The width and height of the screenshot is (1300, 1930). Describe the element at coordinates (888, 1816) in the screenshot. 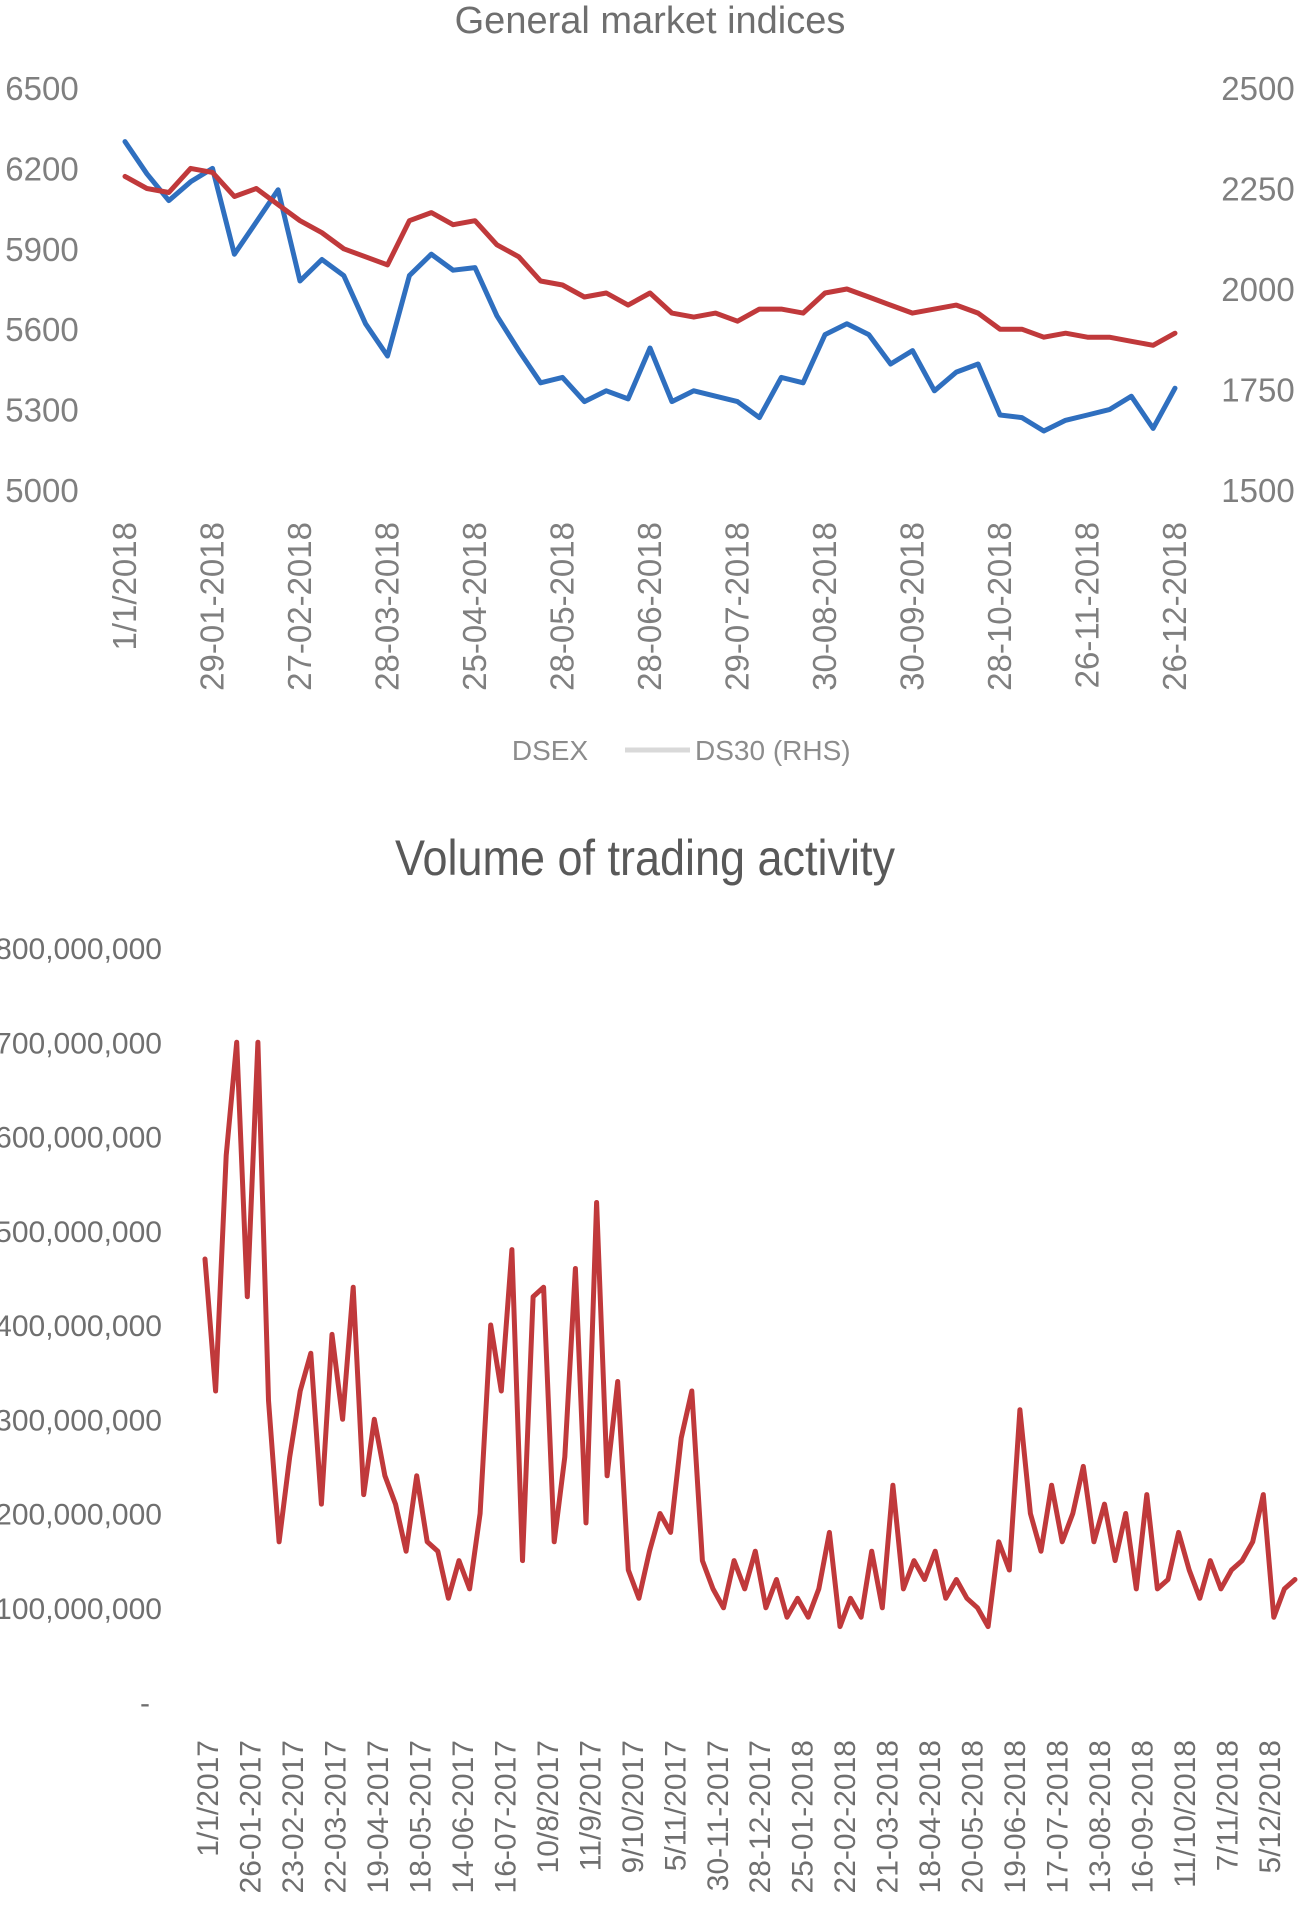

I see `x-tick-21-03-2018: 21-03-2018` at that location.